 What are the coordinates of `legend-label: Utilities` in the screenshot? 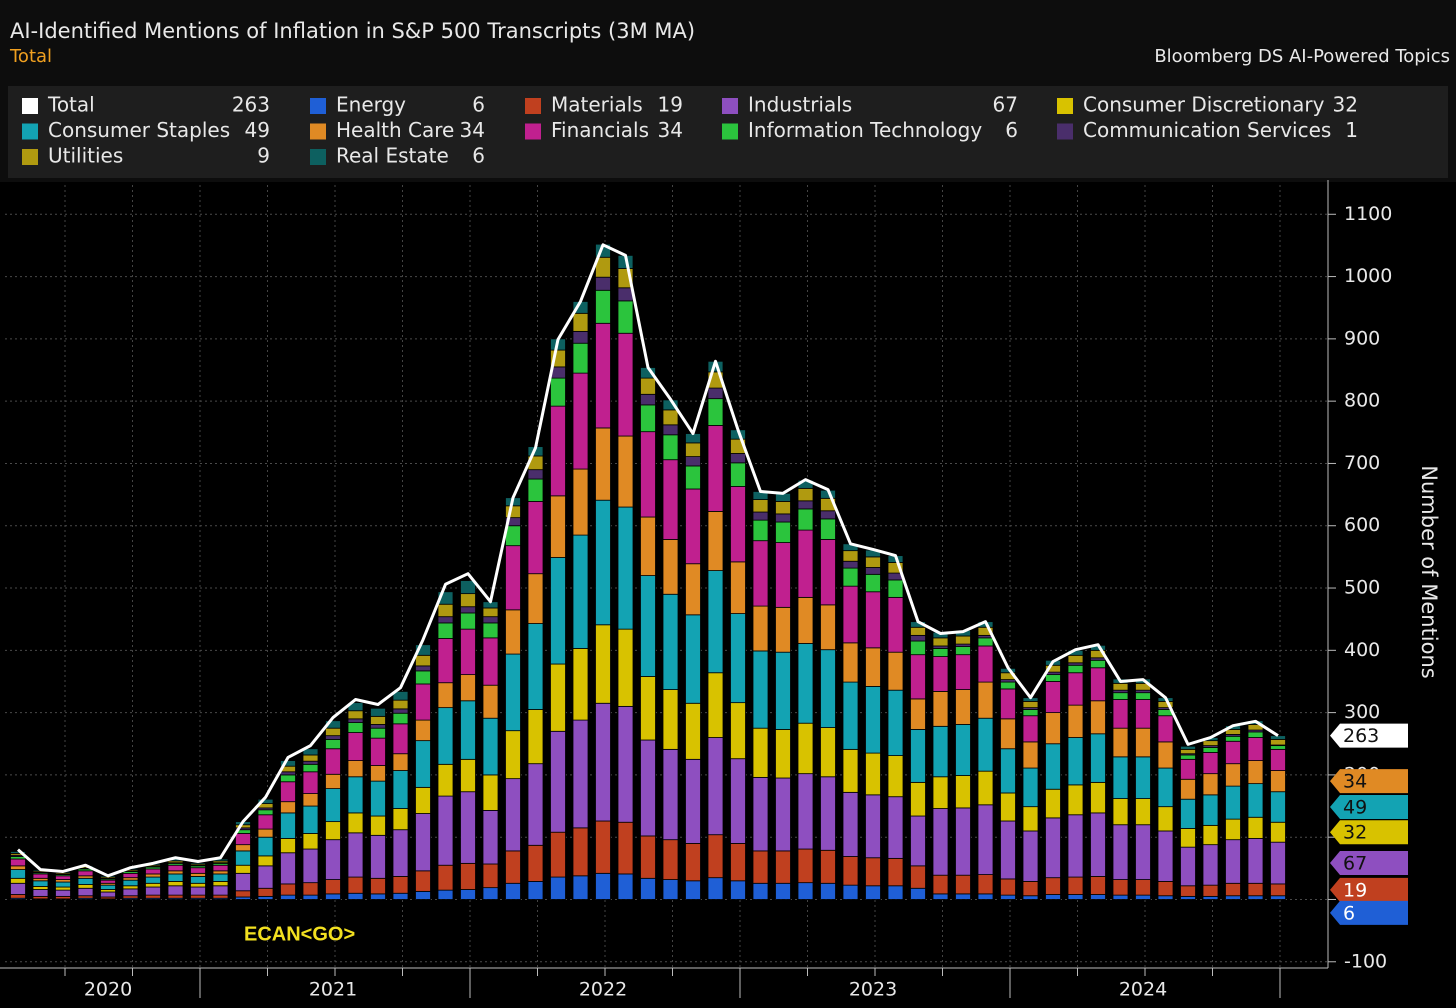 It's located at (85, 156).